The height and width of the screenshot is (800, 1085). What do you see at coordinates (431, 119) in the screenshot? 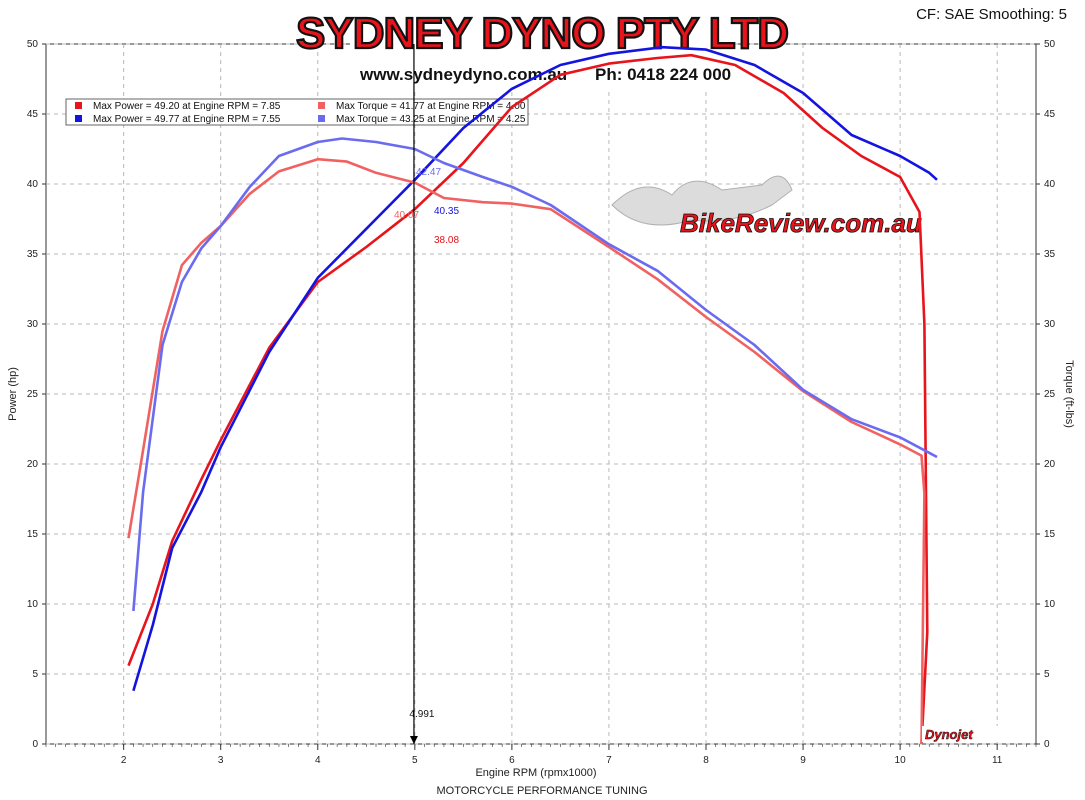
I see `legend-entry-torque-run2: Max Torque = 43.25 at Engine RPM = 4.25` at bounding box center [431, 119].